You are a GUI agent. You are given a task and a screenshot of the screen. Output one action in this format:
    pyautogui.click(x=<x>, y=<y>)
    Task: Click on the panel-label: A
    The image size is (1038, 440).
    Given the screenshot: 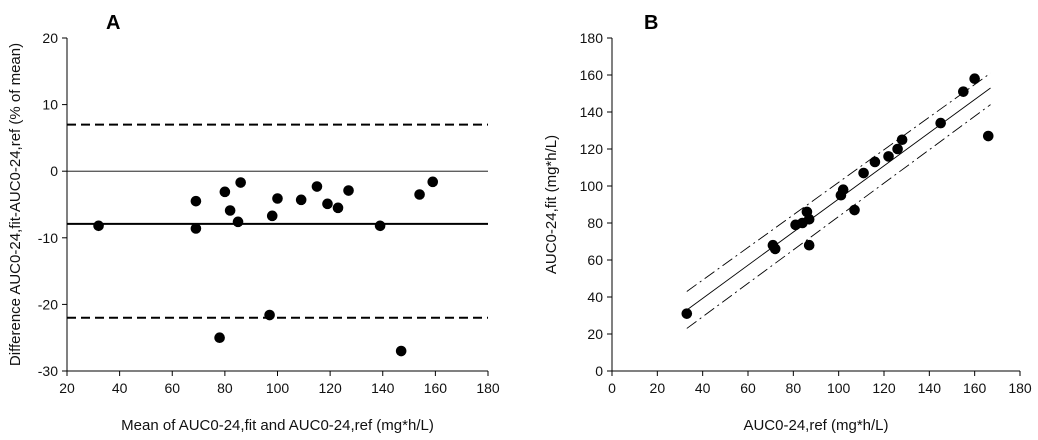 What is the action you would take?
    pyautogui.click(x=113, y=23)
    